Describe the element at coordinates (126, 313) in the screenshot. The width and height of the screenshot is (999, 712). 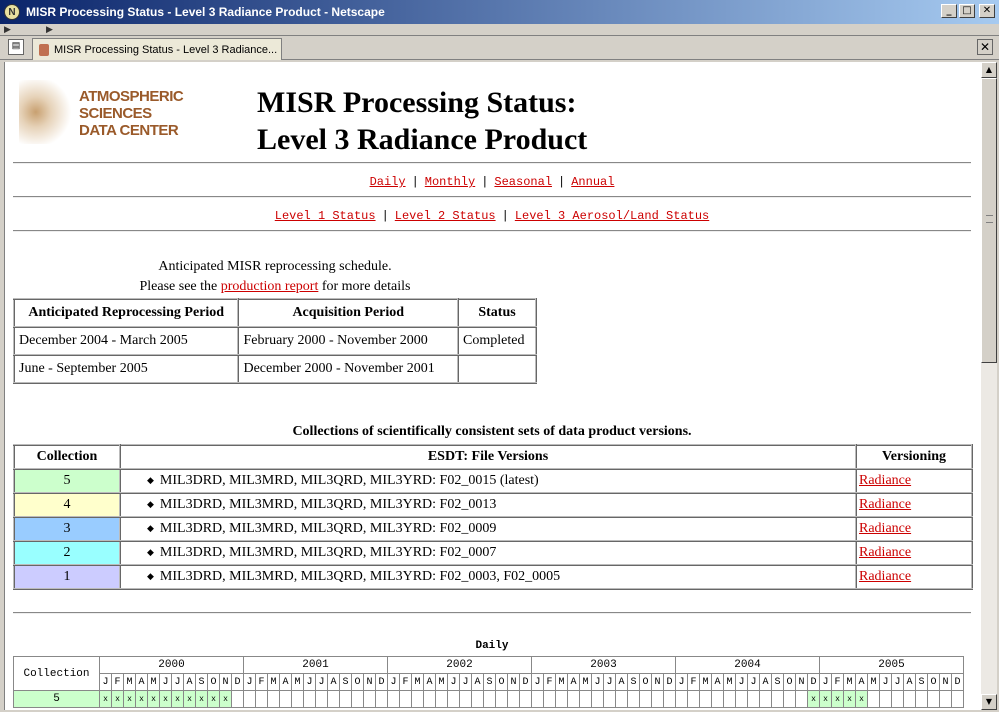
I see `schedule-header: Anticipated Reprocessing Period` at that location.